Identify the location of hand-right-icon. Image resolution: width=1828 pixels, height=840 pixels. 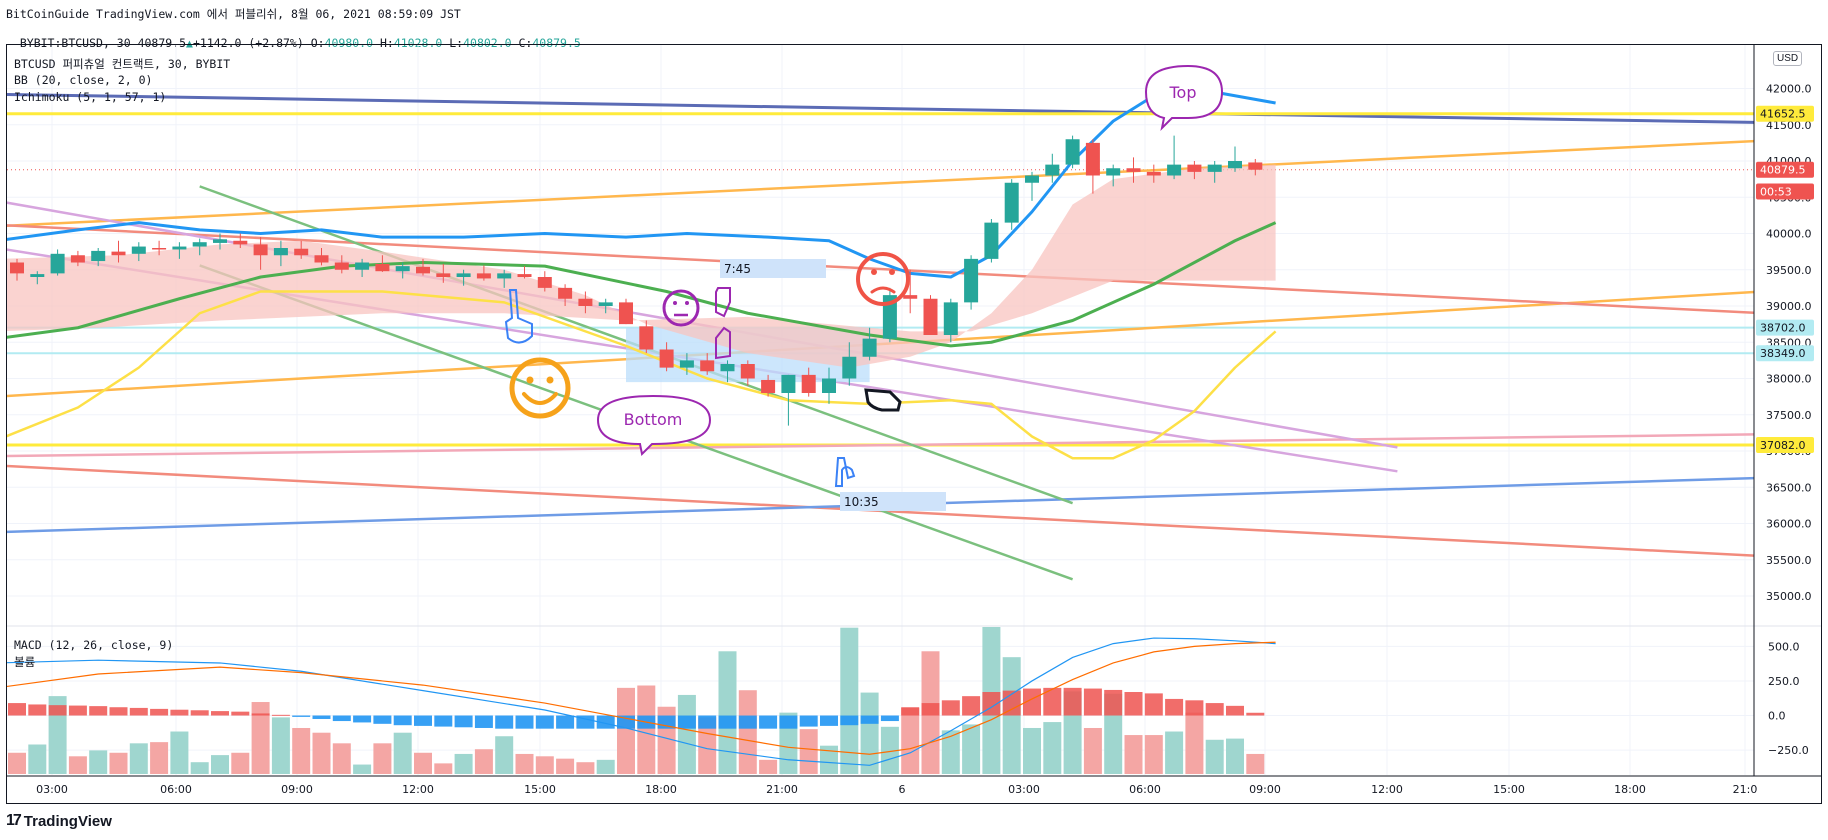
(883, 400).